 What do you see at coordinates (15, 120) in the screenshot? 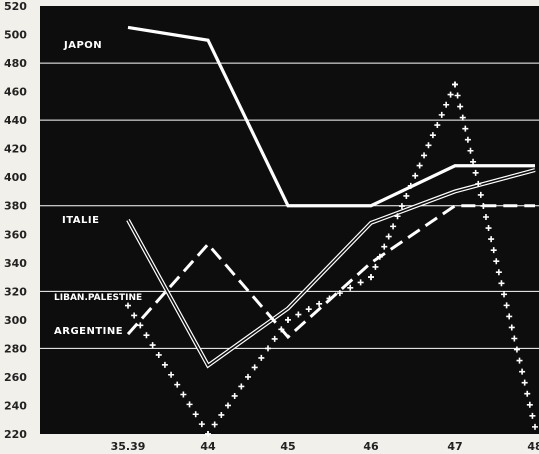
I see `y-tick-440: 440` at bounding box center [15, 120].